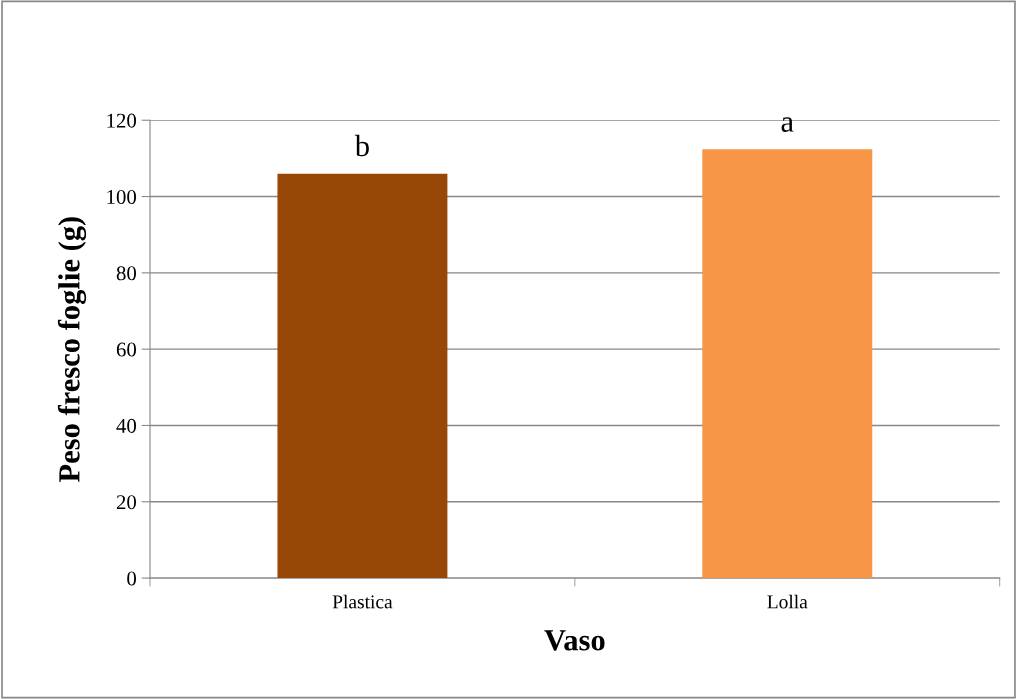 The width and height of the screenshot is (1017, 699). Describe the element at coordinates (126, 273) in the screenshot. I see `y-tick-label: 80` at that location.